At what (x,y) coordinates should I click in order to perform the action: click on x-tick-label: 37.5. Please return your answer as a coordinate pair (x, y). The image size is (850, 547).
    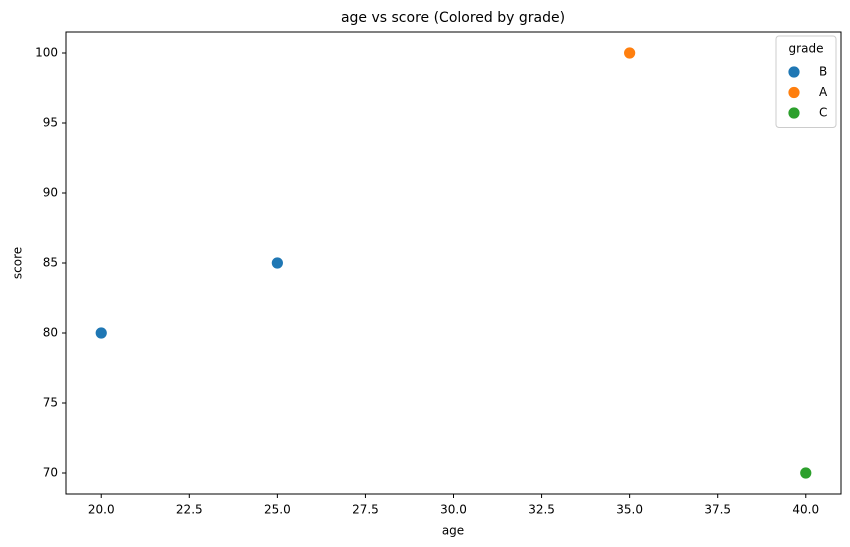
    Looking at the image, I should click on (717, 510).